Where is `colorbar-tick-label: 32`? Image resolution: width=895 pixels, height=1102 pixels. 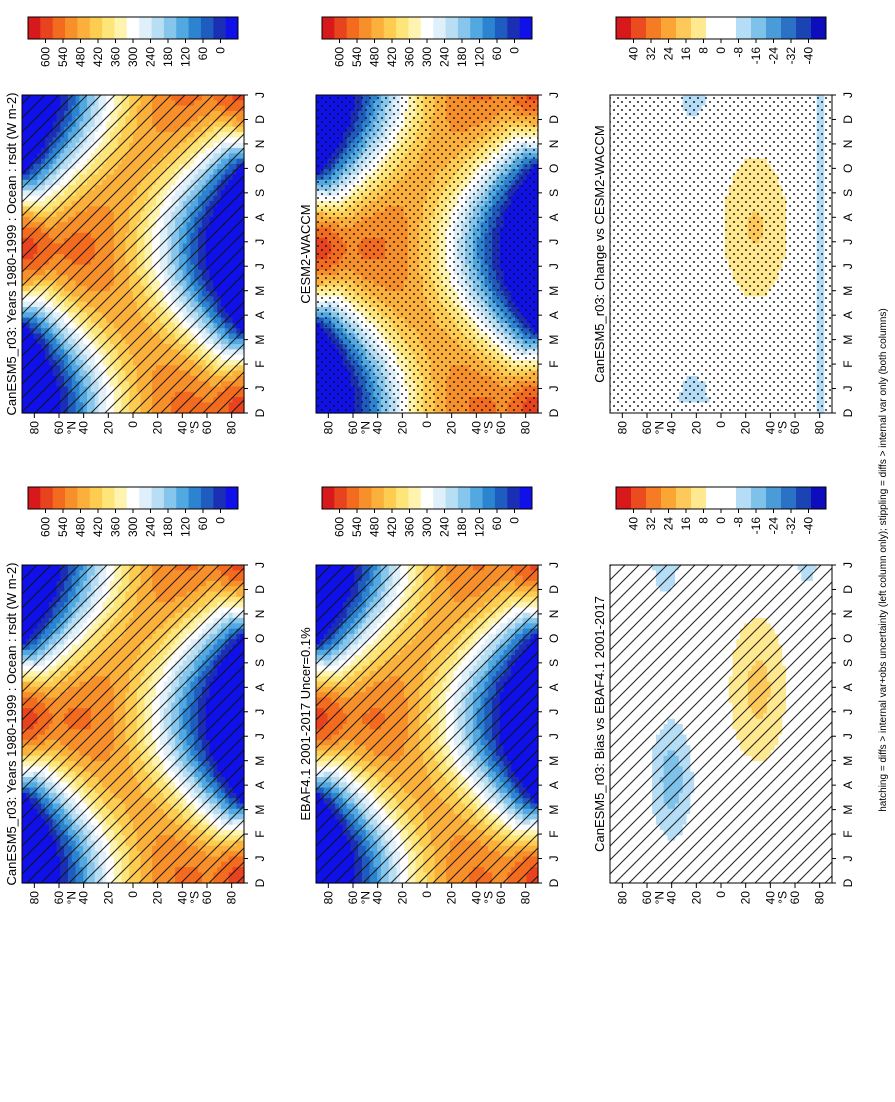
colorbar-tick-label: 32 is located at coordinates (651, 524).